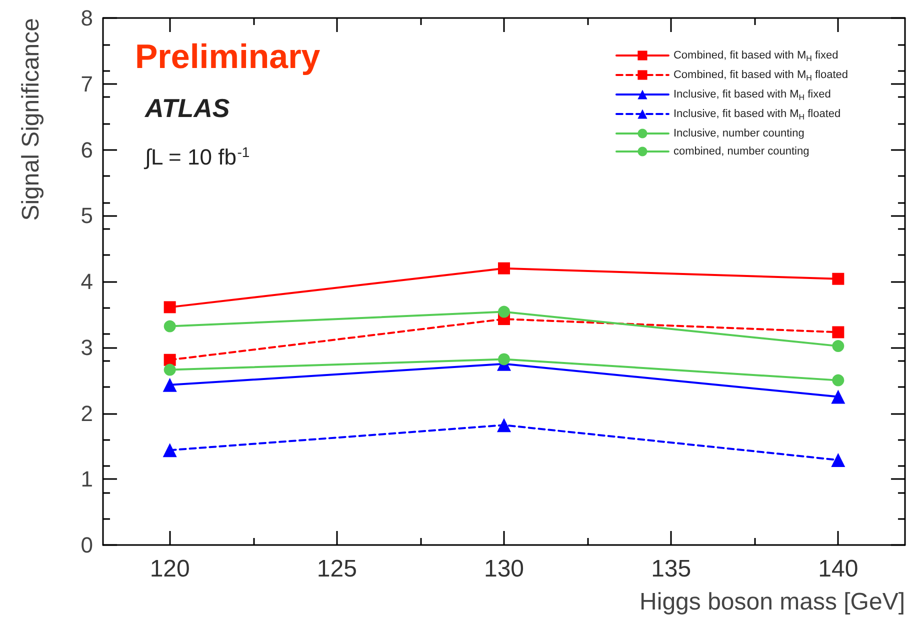 This screenshot has height=624, width=913. I want to click on annotation: ATLAS, so click(187, 108).